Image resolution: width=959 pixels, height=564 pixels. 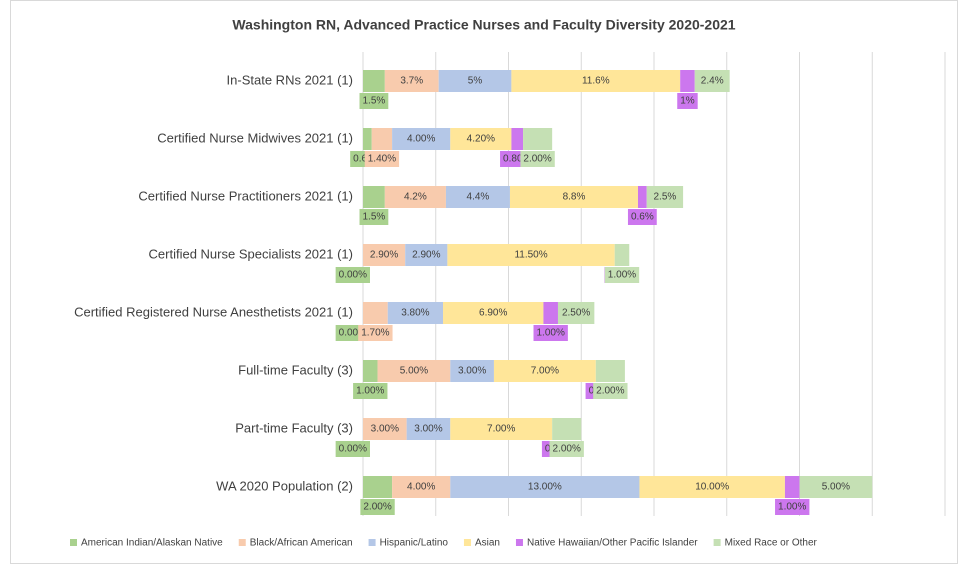 I want to click on legend-label: Mixed Race or Other, so click(x=771, y=543).